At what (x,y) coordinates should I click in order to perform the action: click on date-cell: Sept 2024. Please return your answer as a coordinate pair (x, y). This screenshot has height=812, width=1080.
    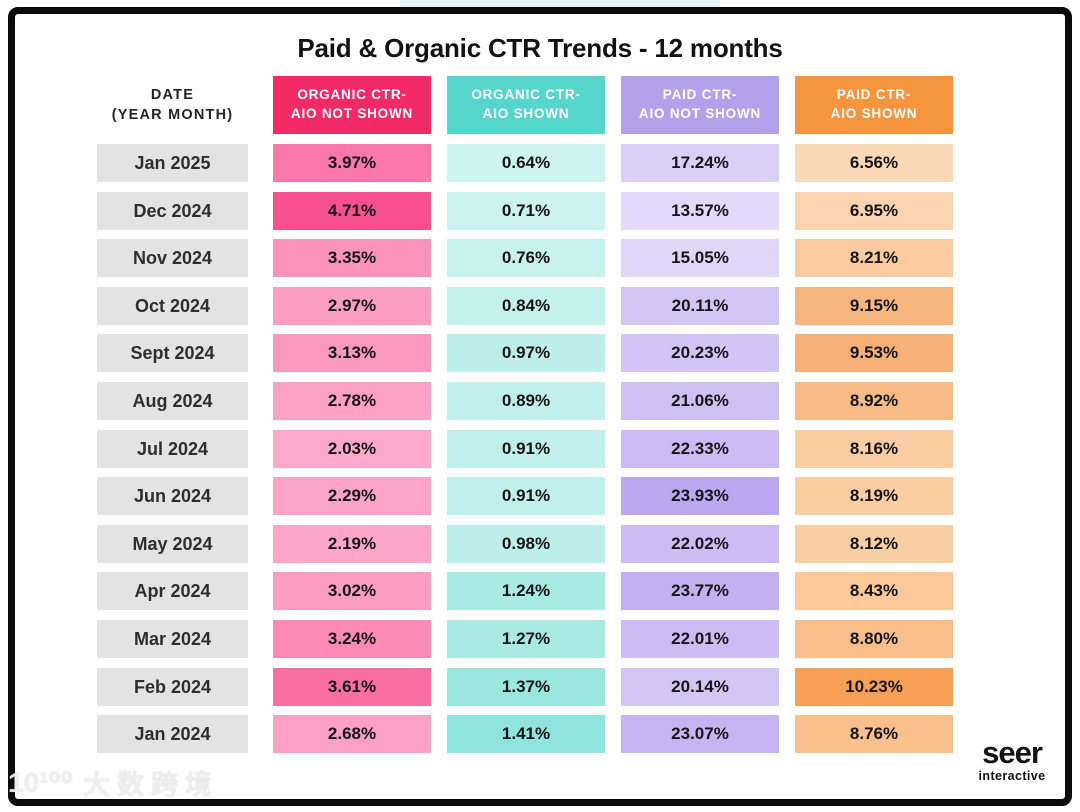
    Looking at the image, I should click on (172, 353).